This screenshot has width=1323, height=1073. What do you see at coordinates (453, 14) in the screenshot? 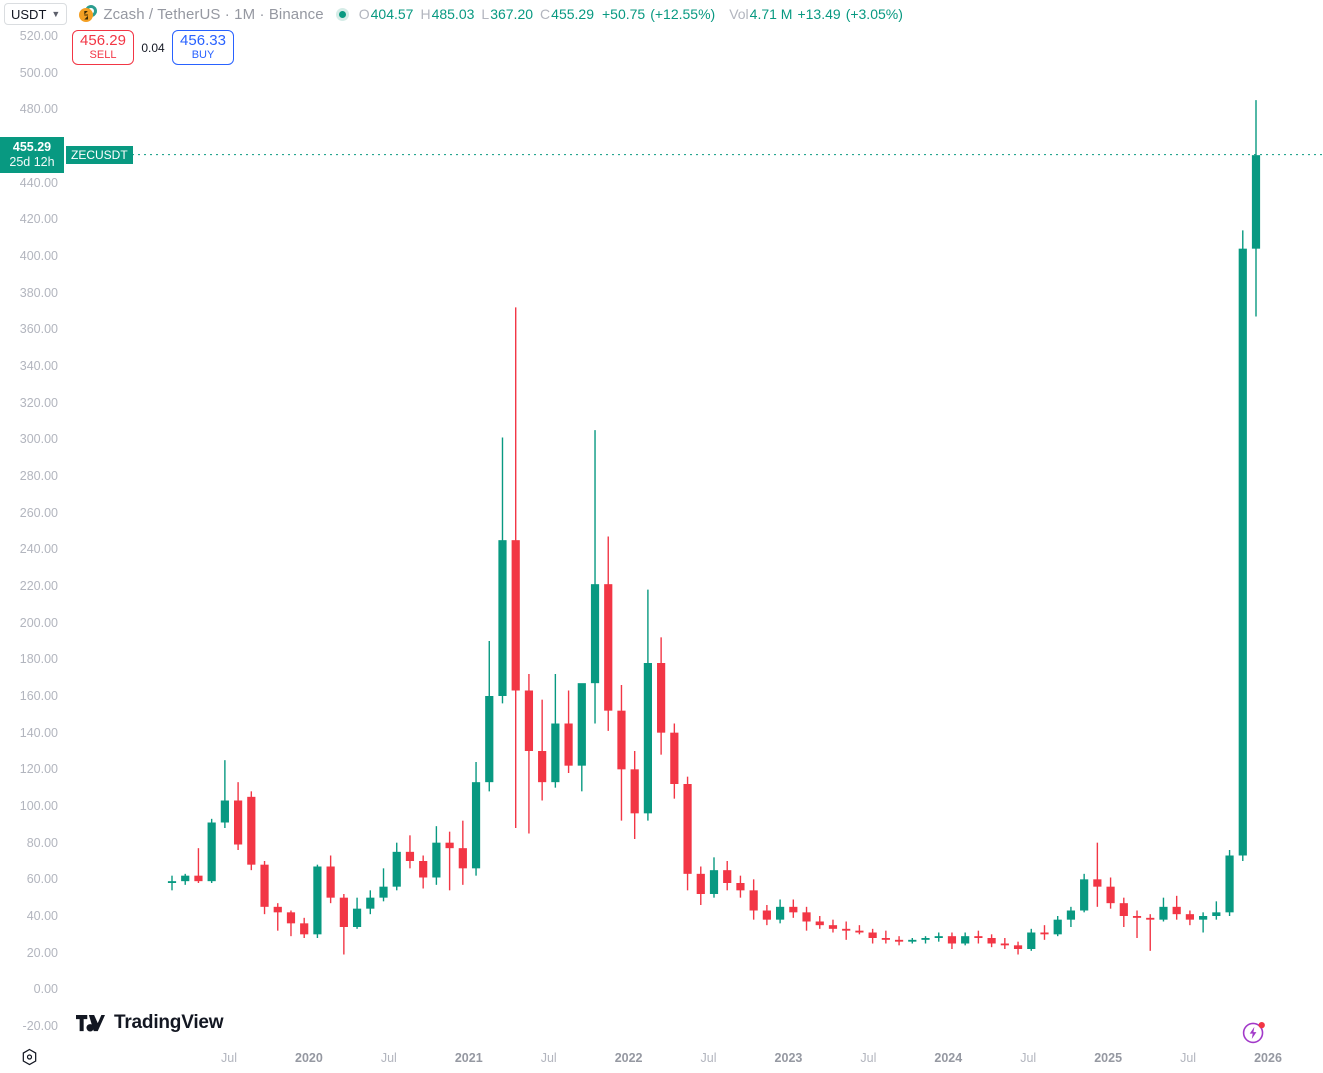
I see `ohlc-high-value: 485.03` at bounding box center [453, 14].